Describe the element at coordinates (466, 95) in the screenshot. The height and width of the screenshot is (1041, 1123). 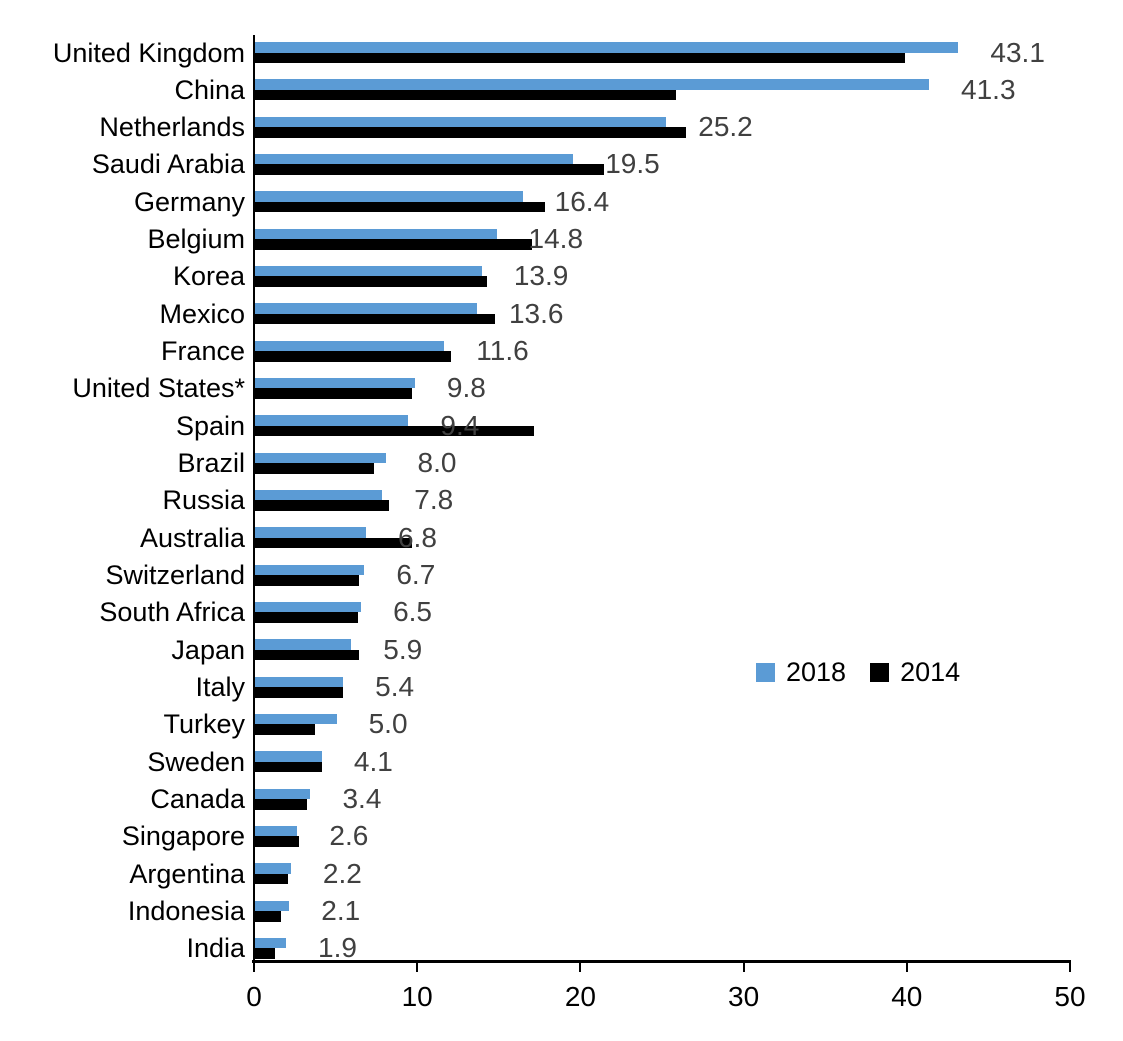
I see `bar-2014-china` at that location.